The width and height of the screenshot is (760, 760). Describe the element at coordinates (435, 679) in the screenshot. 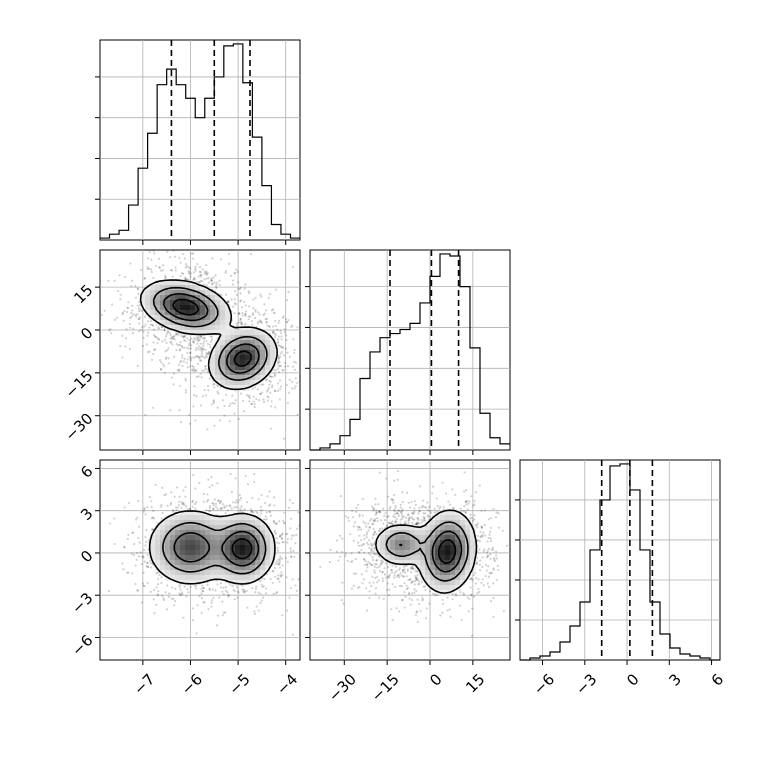

I see `x-tick-label: 0` at that location.